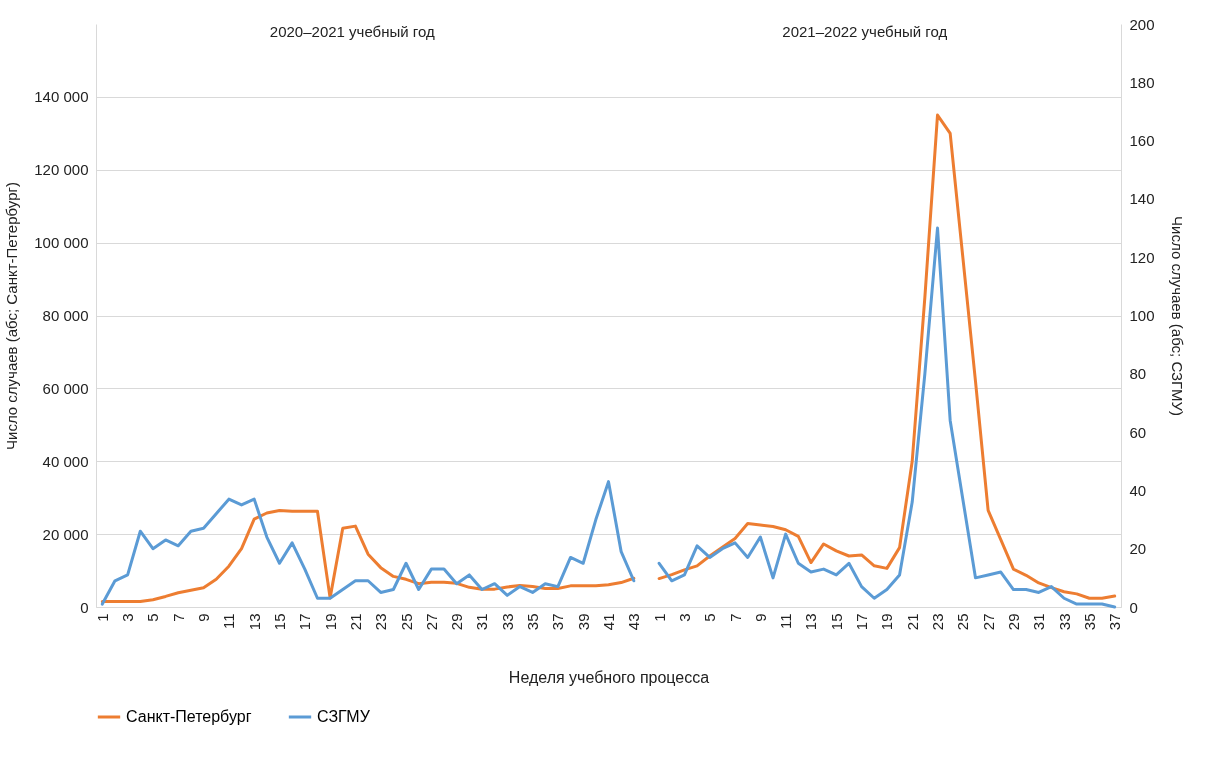 The height and width of the screenshot is (769, 1230). I want to click on legend-label: СЗГМУ, so click(344, 716).